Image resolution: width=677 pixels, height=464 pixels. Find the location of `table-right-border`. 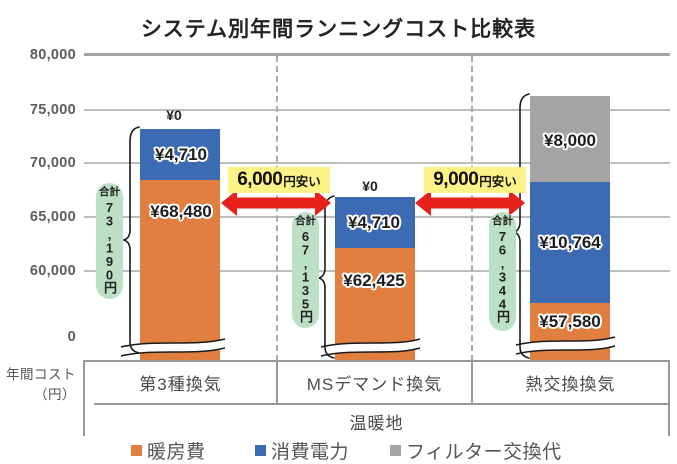

table-right-border is located at coordinates (669, 398).